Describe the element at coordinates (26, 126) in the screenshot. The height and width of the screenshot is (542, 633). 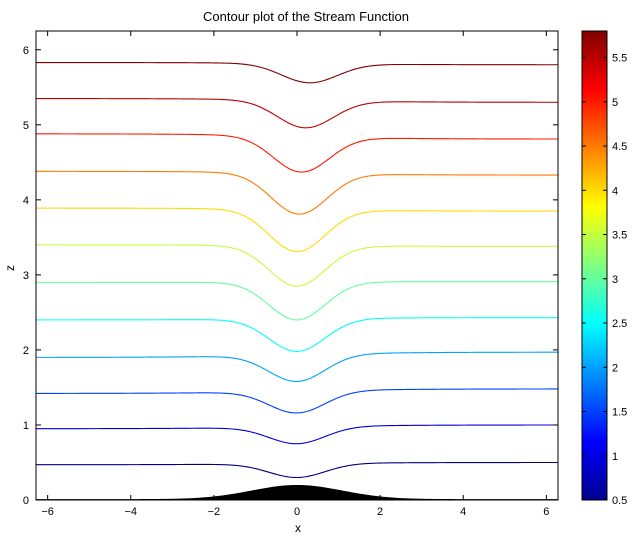
I see `y-tick-label: 5` at that location.